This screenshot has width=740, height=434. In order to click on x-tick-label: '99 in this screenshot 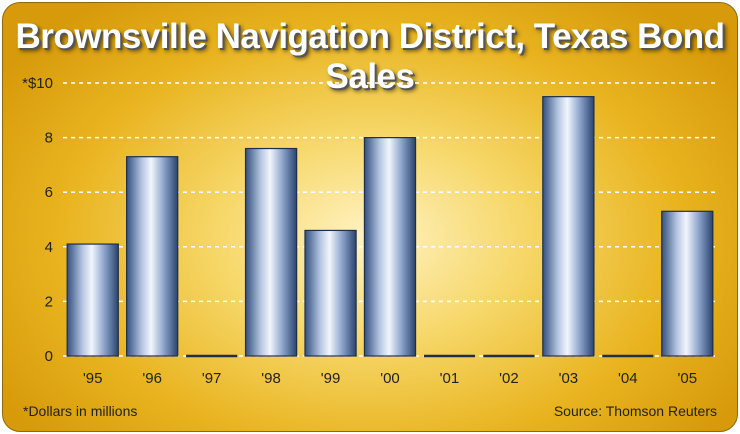, I will do `click(331, 378)`.